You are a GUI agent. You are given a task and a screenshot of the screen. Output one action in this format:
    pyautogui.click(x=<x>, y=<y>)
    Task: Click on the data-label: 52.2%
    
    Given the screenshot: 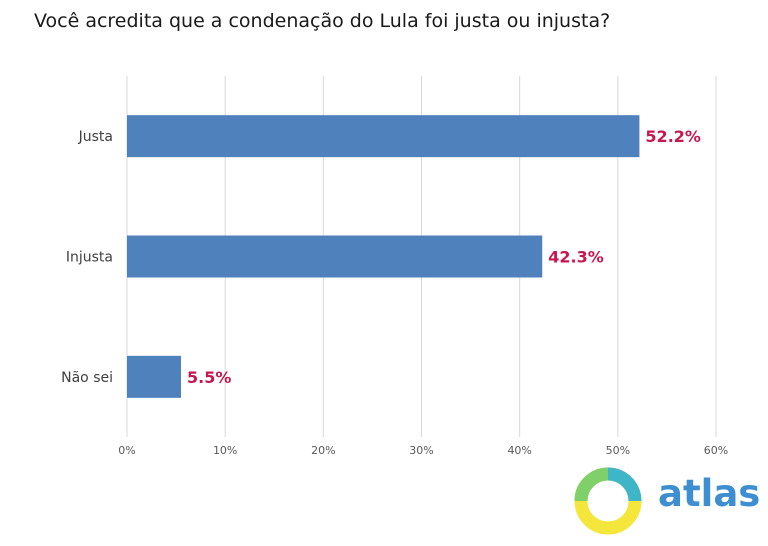 What is the action you would take?
    pyautogui.click(x=673, y=136)
    